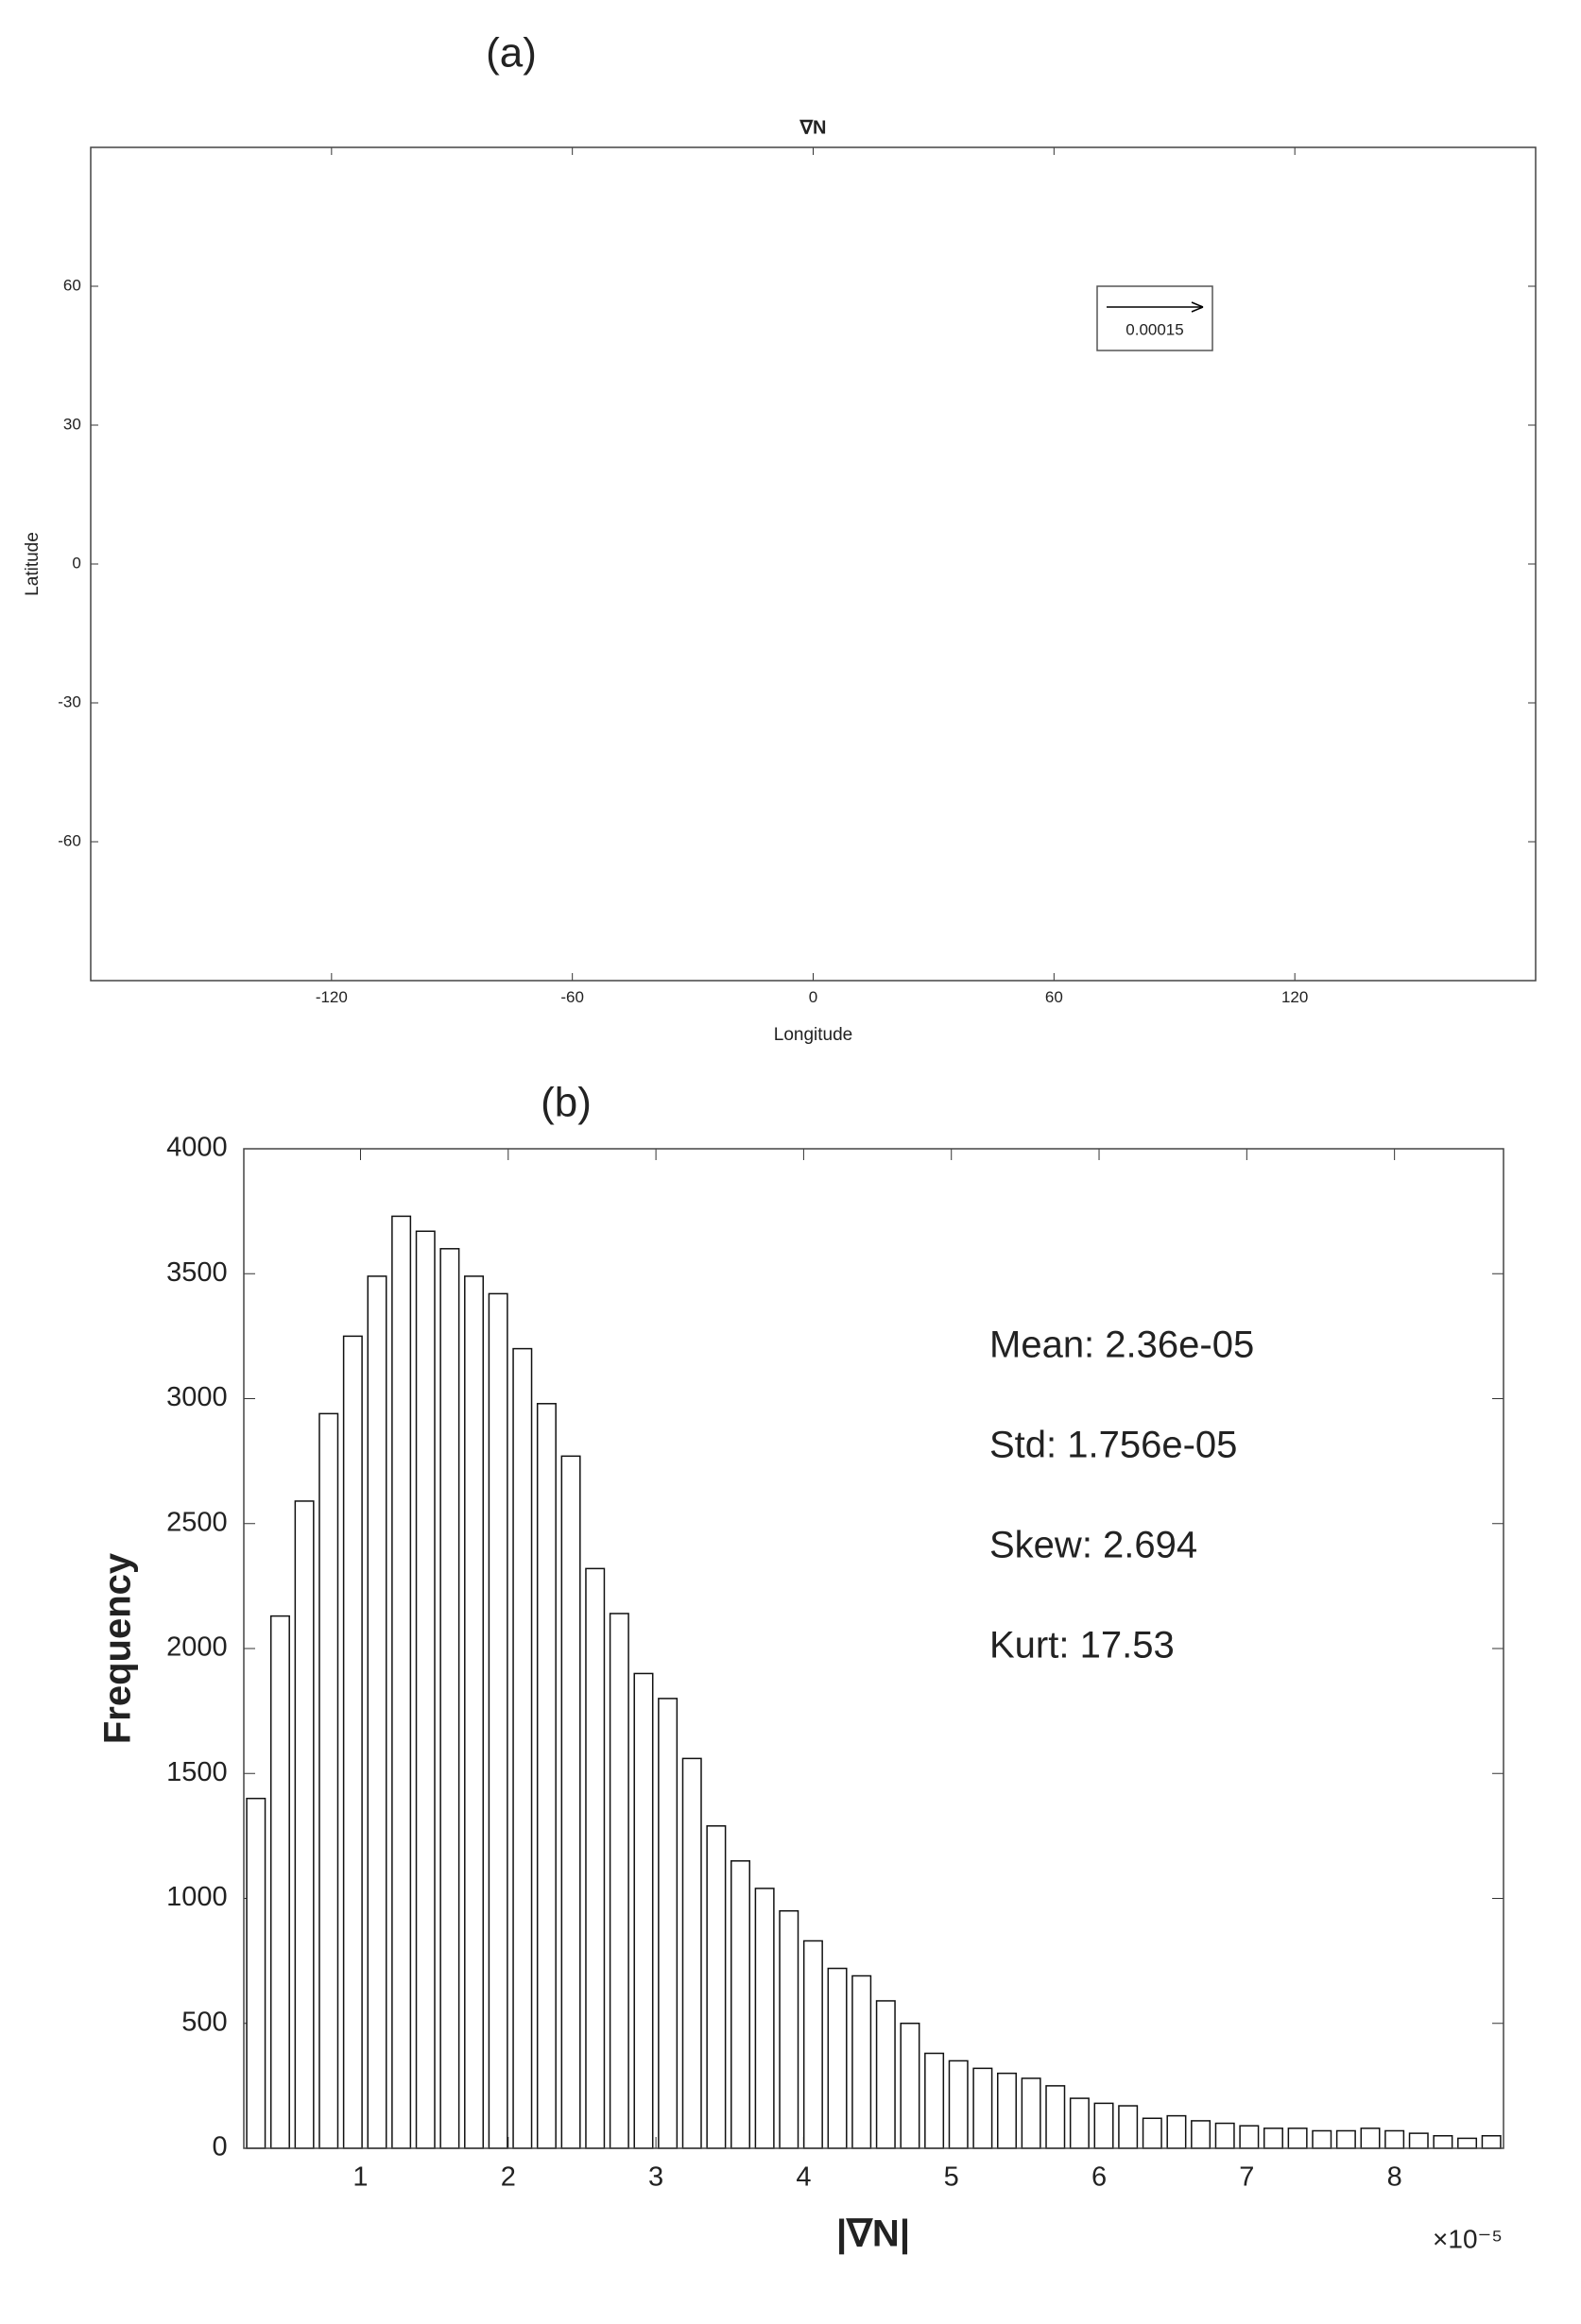  What do you see at coordinates (197, 1897) in the screenshot?
I see `y-tick-label: 1000` at bounding box center [197, 1897].